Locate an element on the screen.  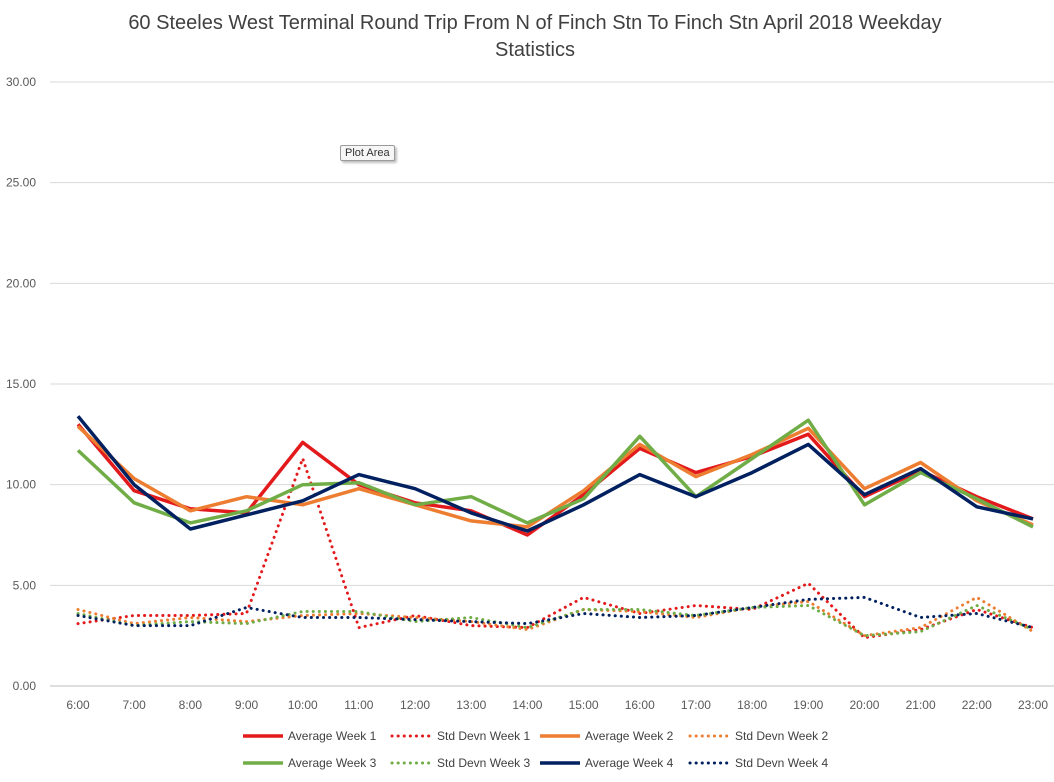
x-tick-label: 6:00 is located at coordinates (78, 705).